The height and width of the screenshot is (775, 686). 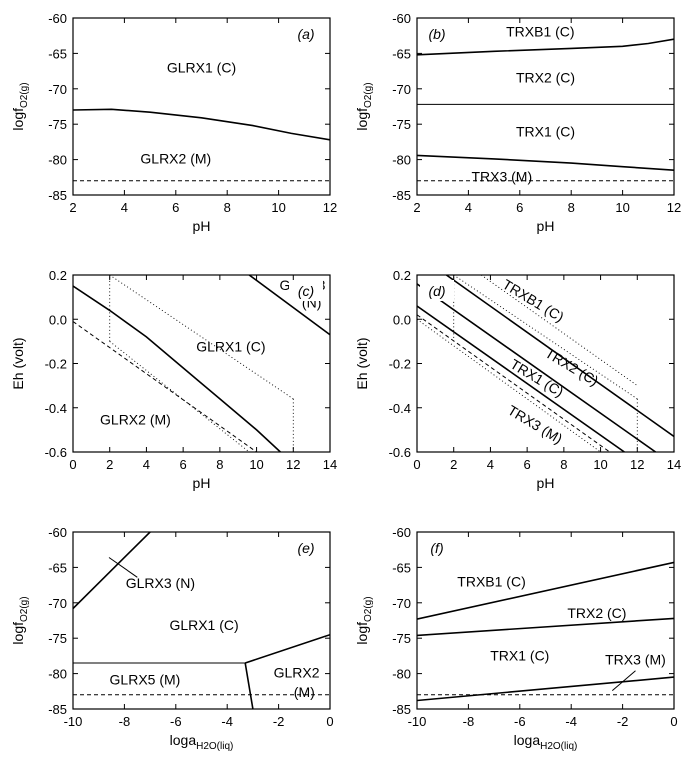 I want to click on region-label: (M), so click(x=304, y=692).